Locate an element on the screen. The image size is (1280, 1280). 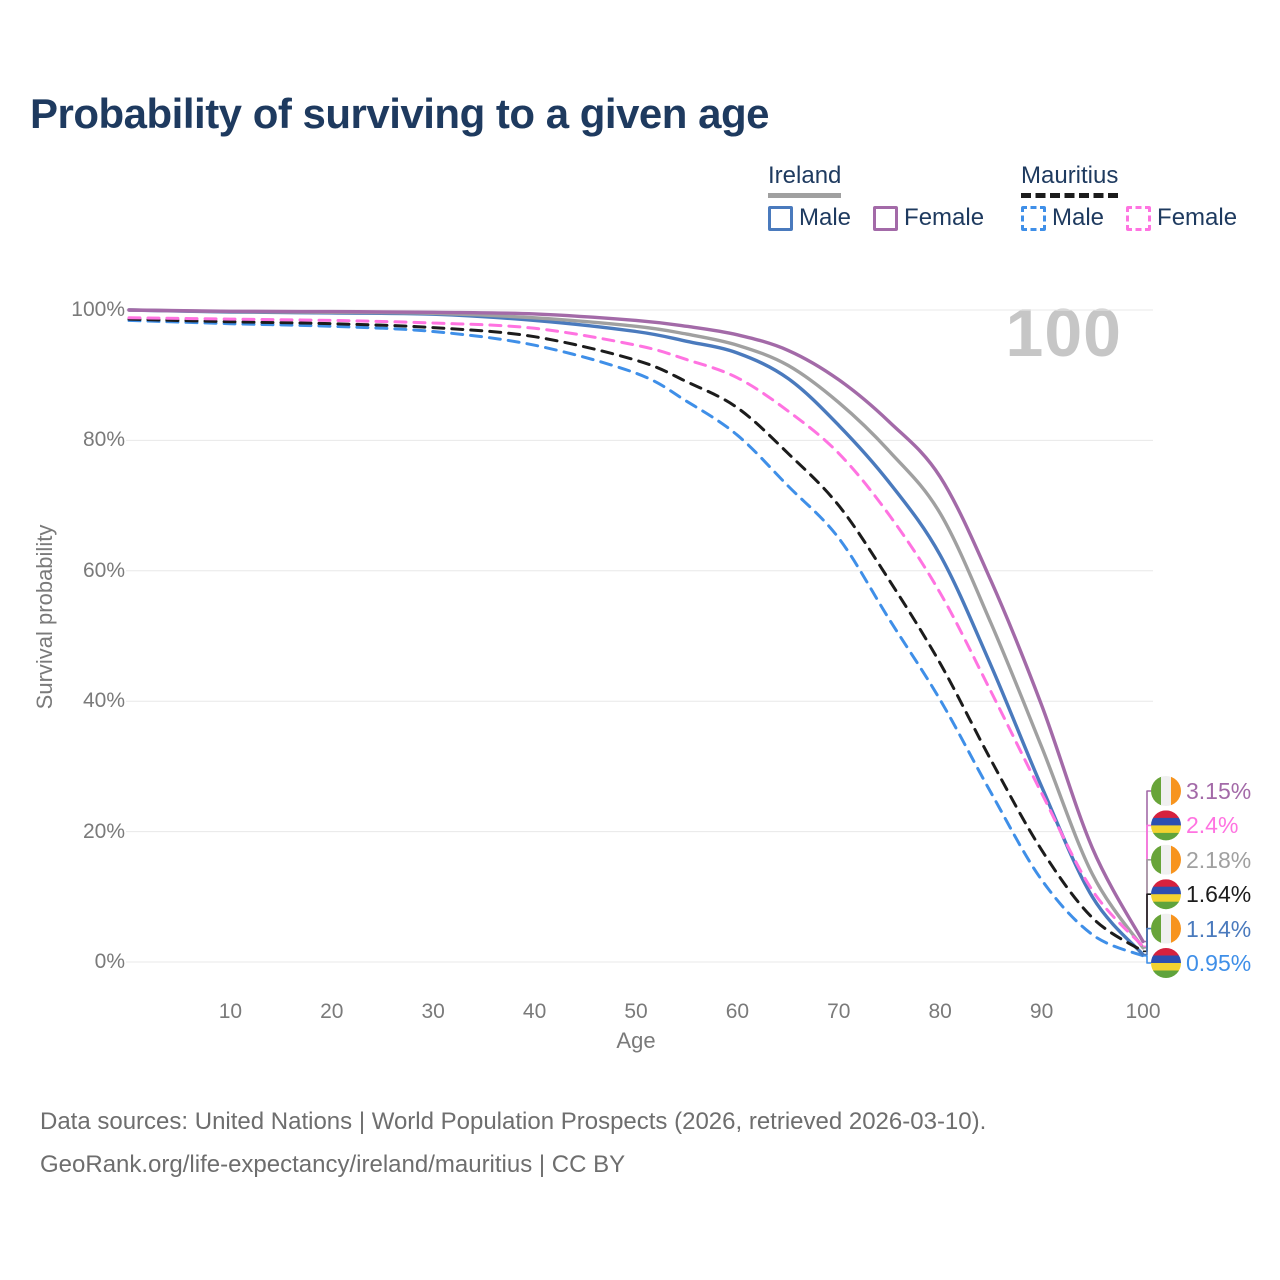
page-title: Probability of surviving to a given age is located at coordinates (399, 113).